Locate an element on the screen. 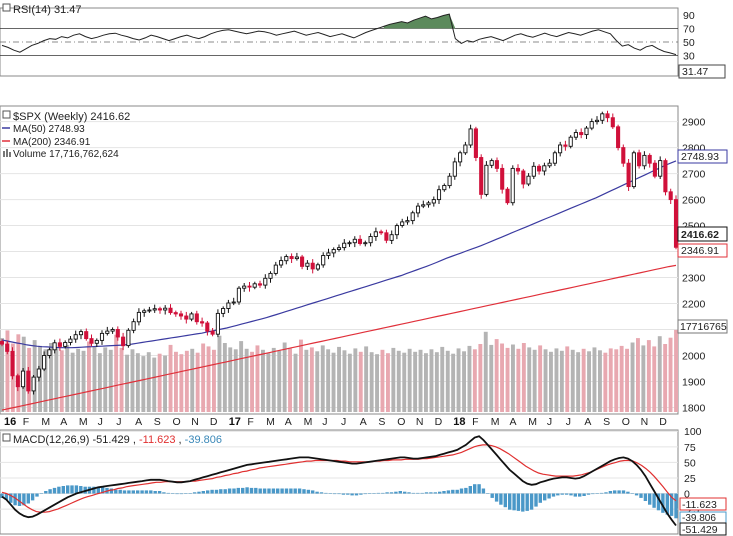 The width and height of the screenshot is (733, 536). rsi-gridlines is located at coordinates (339, 41).